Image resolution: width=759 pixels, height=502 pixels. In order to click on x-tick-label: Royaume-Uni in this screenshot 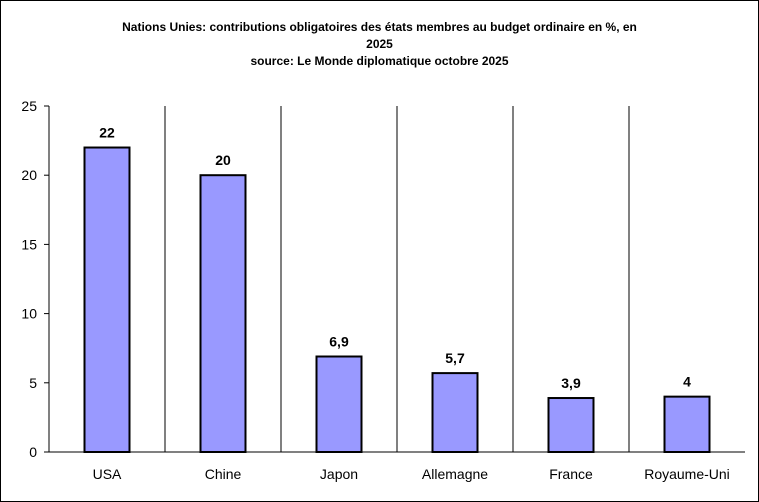, I will do `click(687, 474)`.